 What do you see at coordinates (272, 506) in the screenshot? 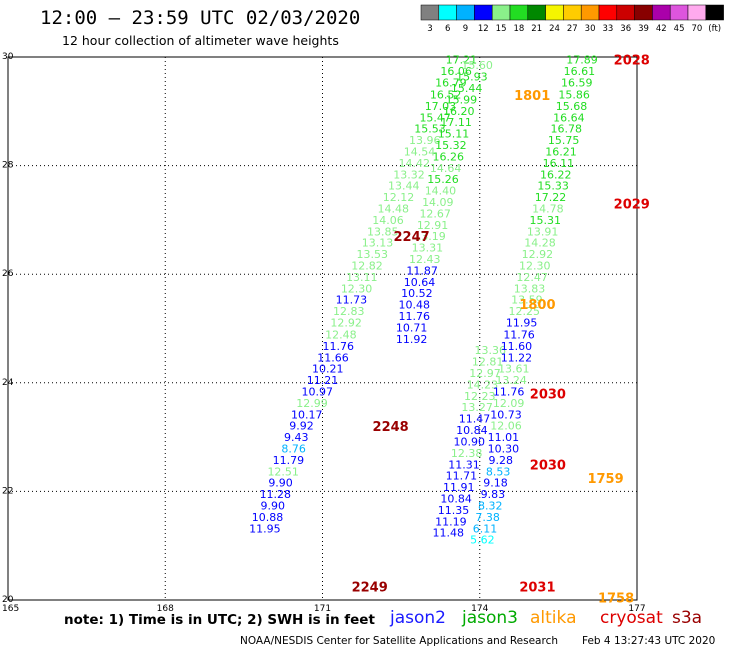
I see `wave-height-label: 9.90` at bounding box center [272, 506].